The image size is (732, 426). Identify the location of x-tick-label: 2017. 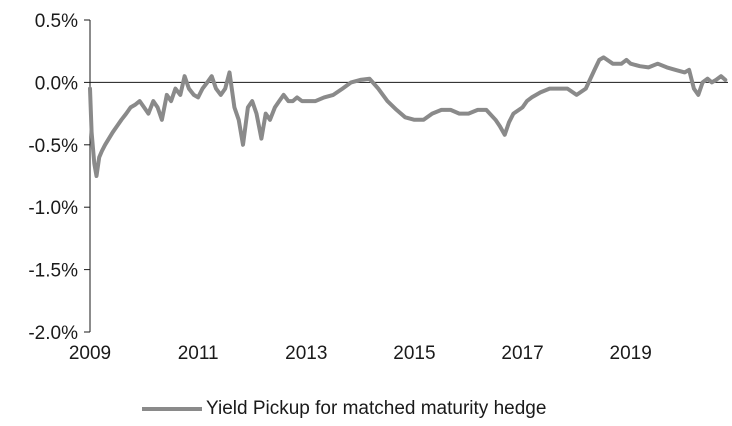
(522, 353).